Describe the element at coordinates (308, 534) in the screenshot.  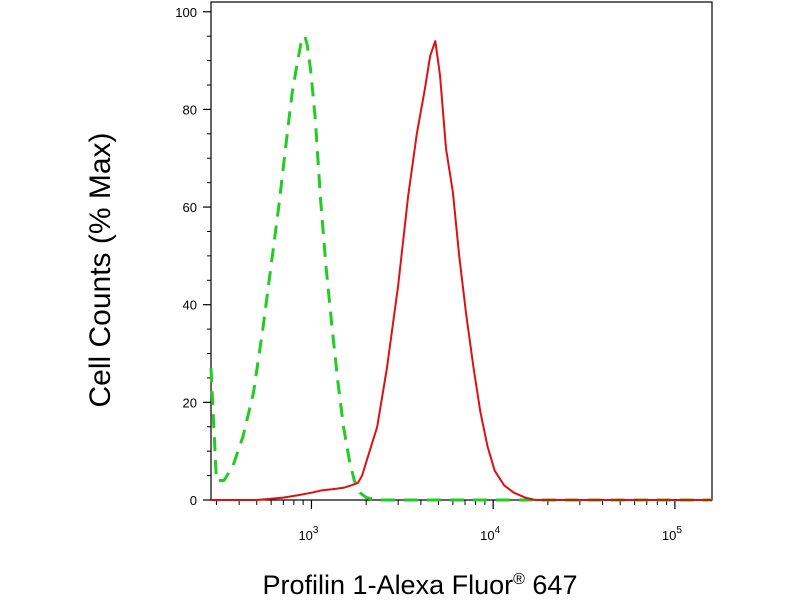
I see `x-tick-label: 10³` at that location.